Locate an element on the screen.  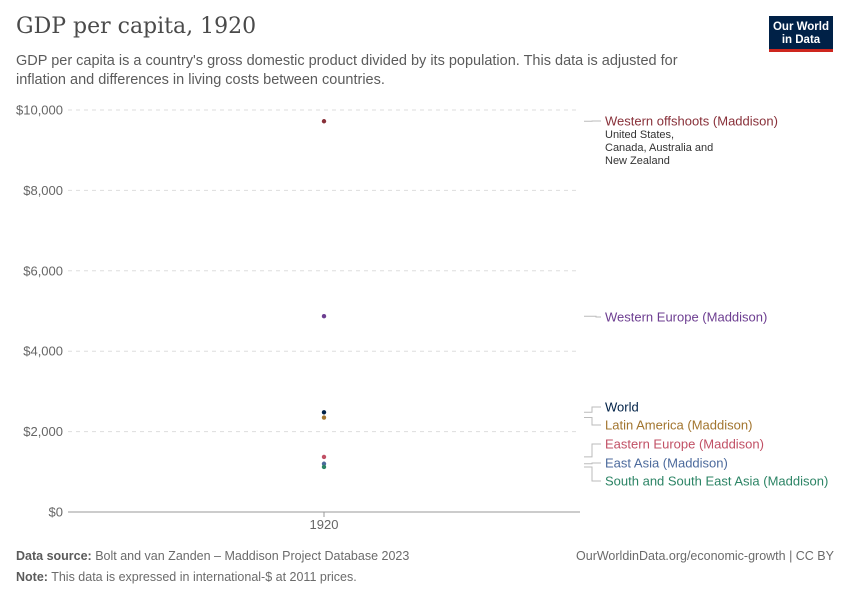
y-tick-label: $4,000 is located at coordinates (43, 351).